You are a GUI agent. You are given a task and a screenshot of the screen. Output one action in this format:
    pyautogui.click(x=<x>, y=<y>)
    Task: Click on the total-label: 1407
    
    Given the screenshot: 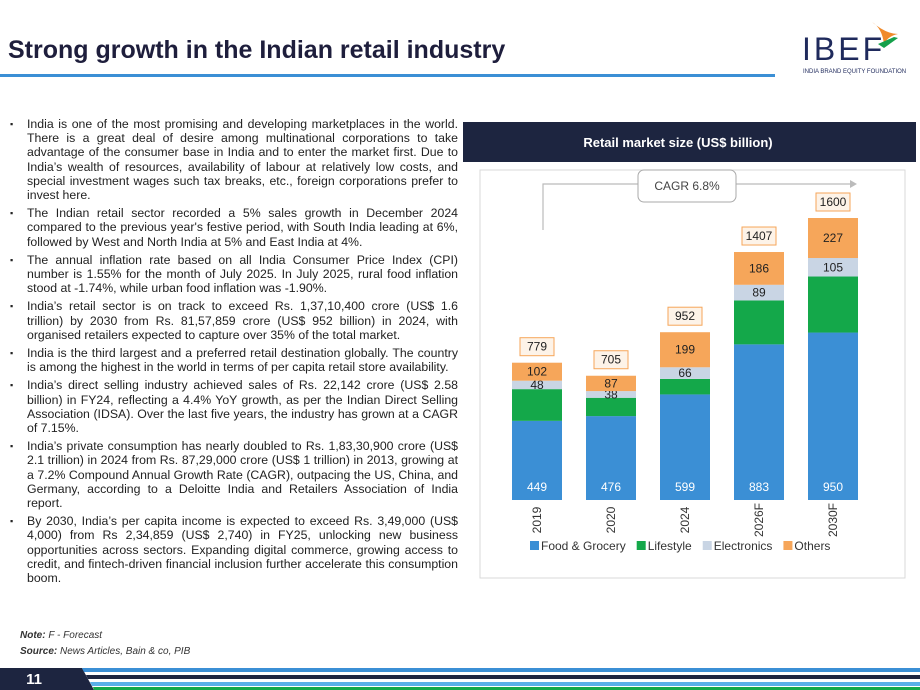 What is the action you would take?
    pyautogui.click(x=759, y=236)
    